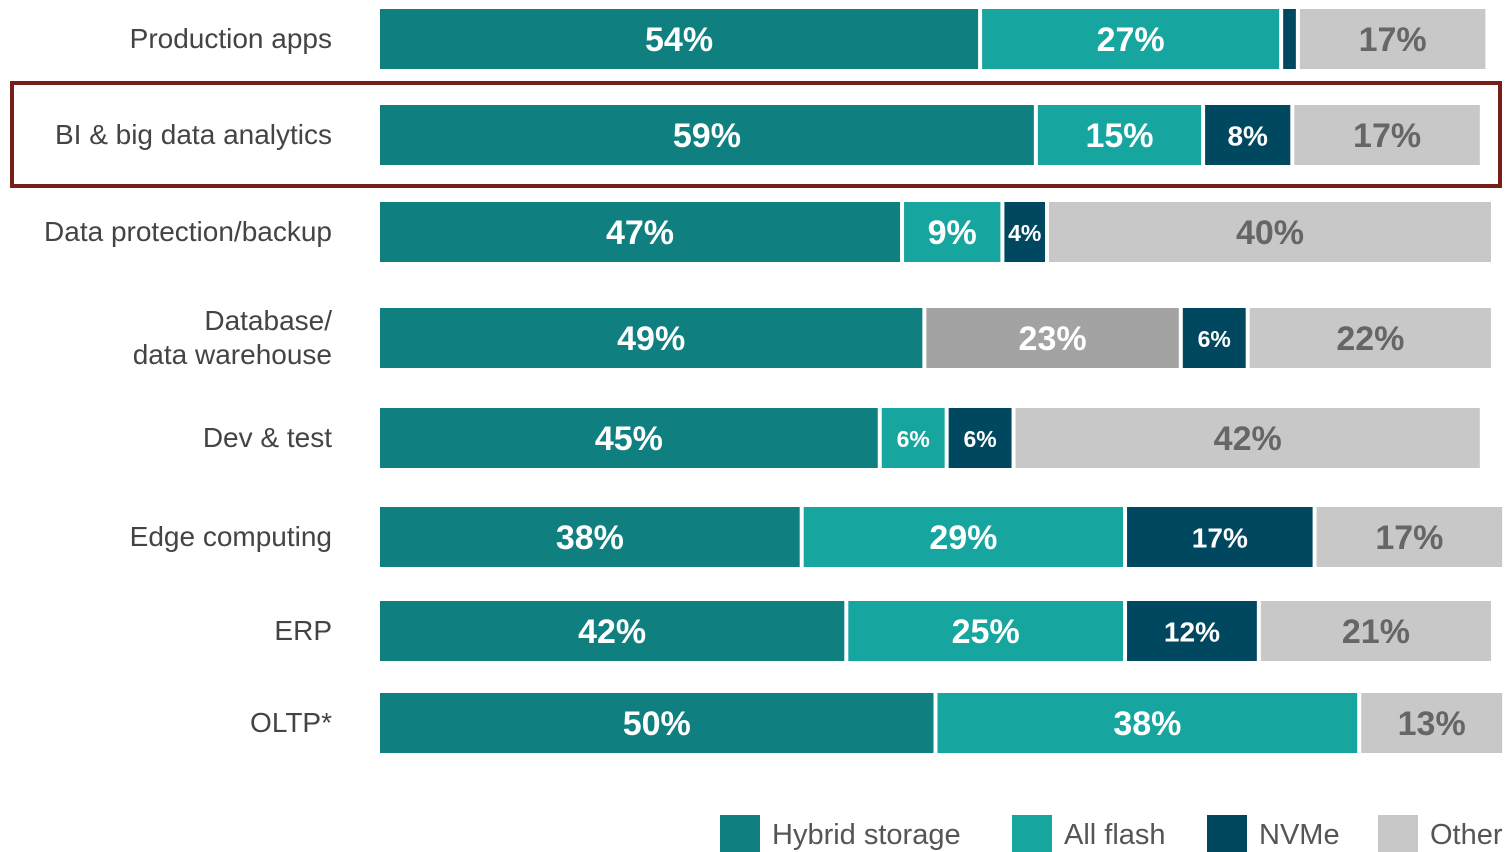  I want to click on value-label: 49%, so click(651, 339).